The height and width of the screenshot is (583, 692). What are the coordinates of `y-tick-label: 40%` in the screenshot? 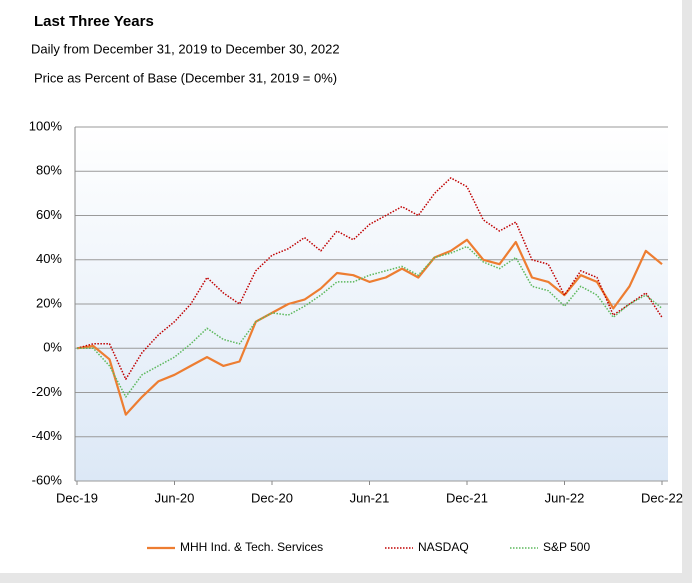 It's located at (49, 258).